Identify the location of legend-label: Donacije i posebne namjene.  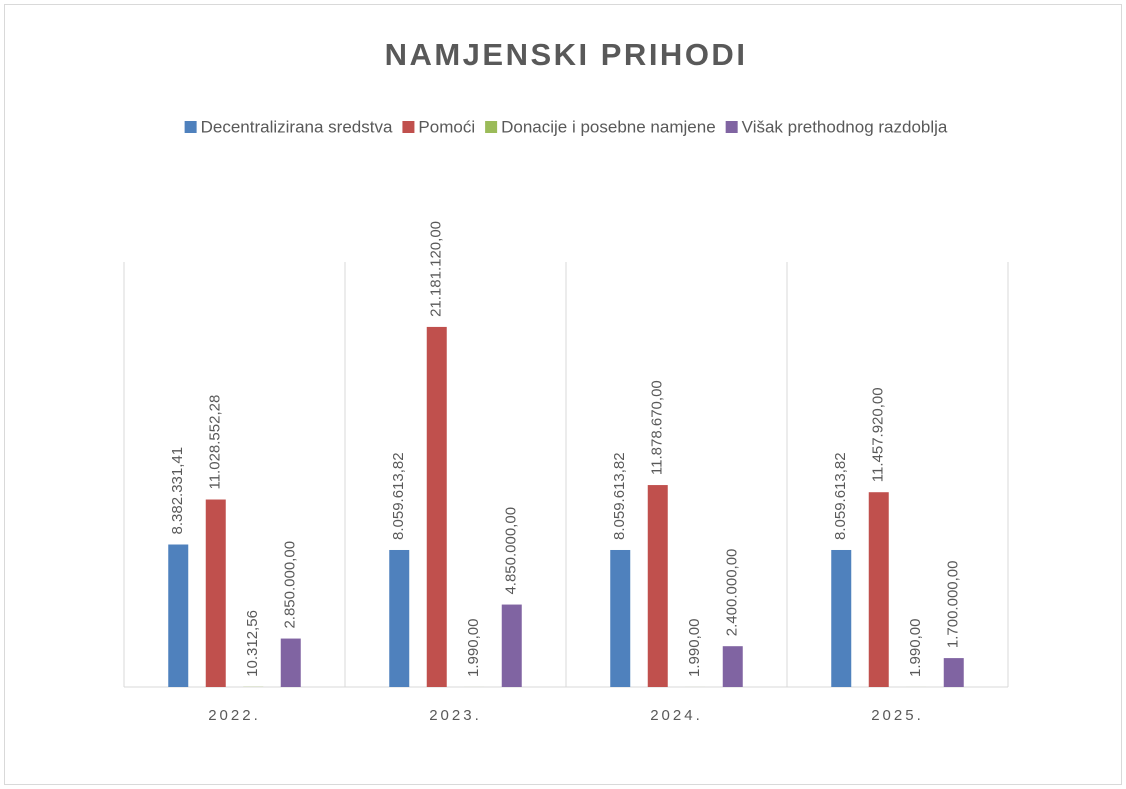
(608, 126).